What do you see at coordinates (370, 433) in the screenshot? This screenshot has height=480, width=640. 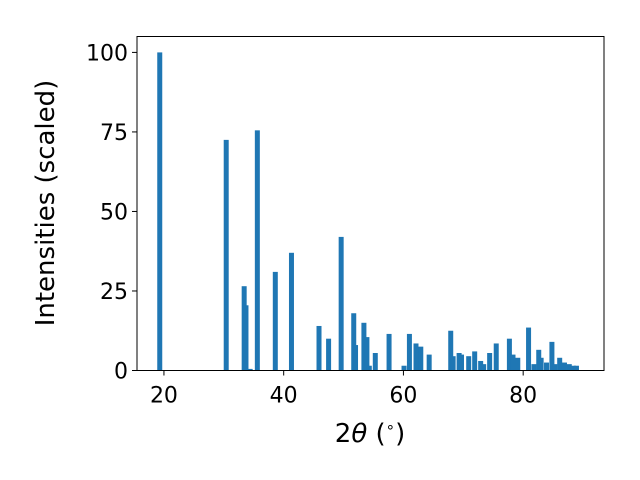 I see `x-axis-title: 2θ (∘)` at bounding box center [370, 433].